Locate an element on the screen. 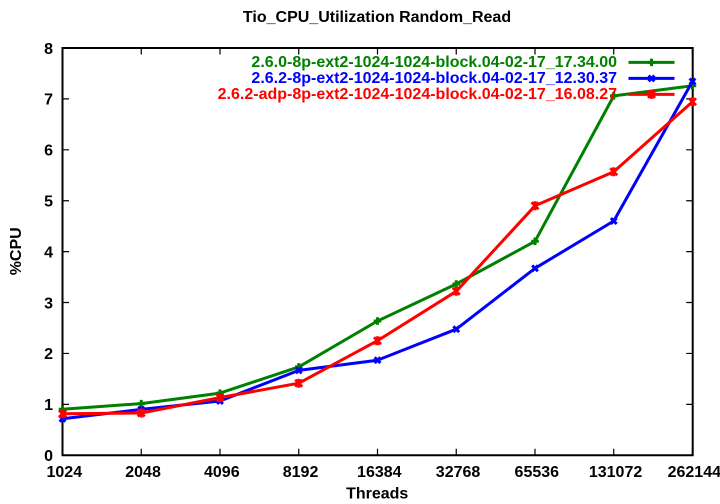 The height and width of the screenshot is (504, 720). svg-text: 2 is located at coordinates (48, 354).